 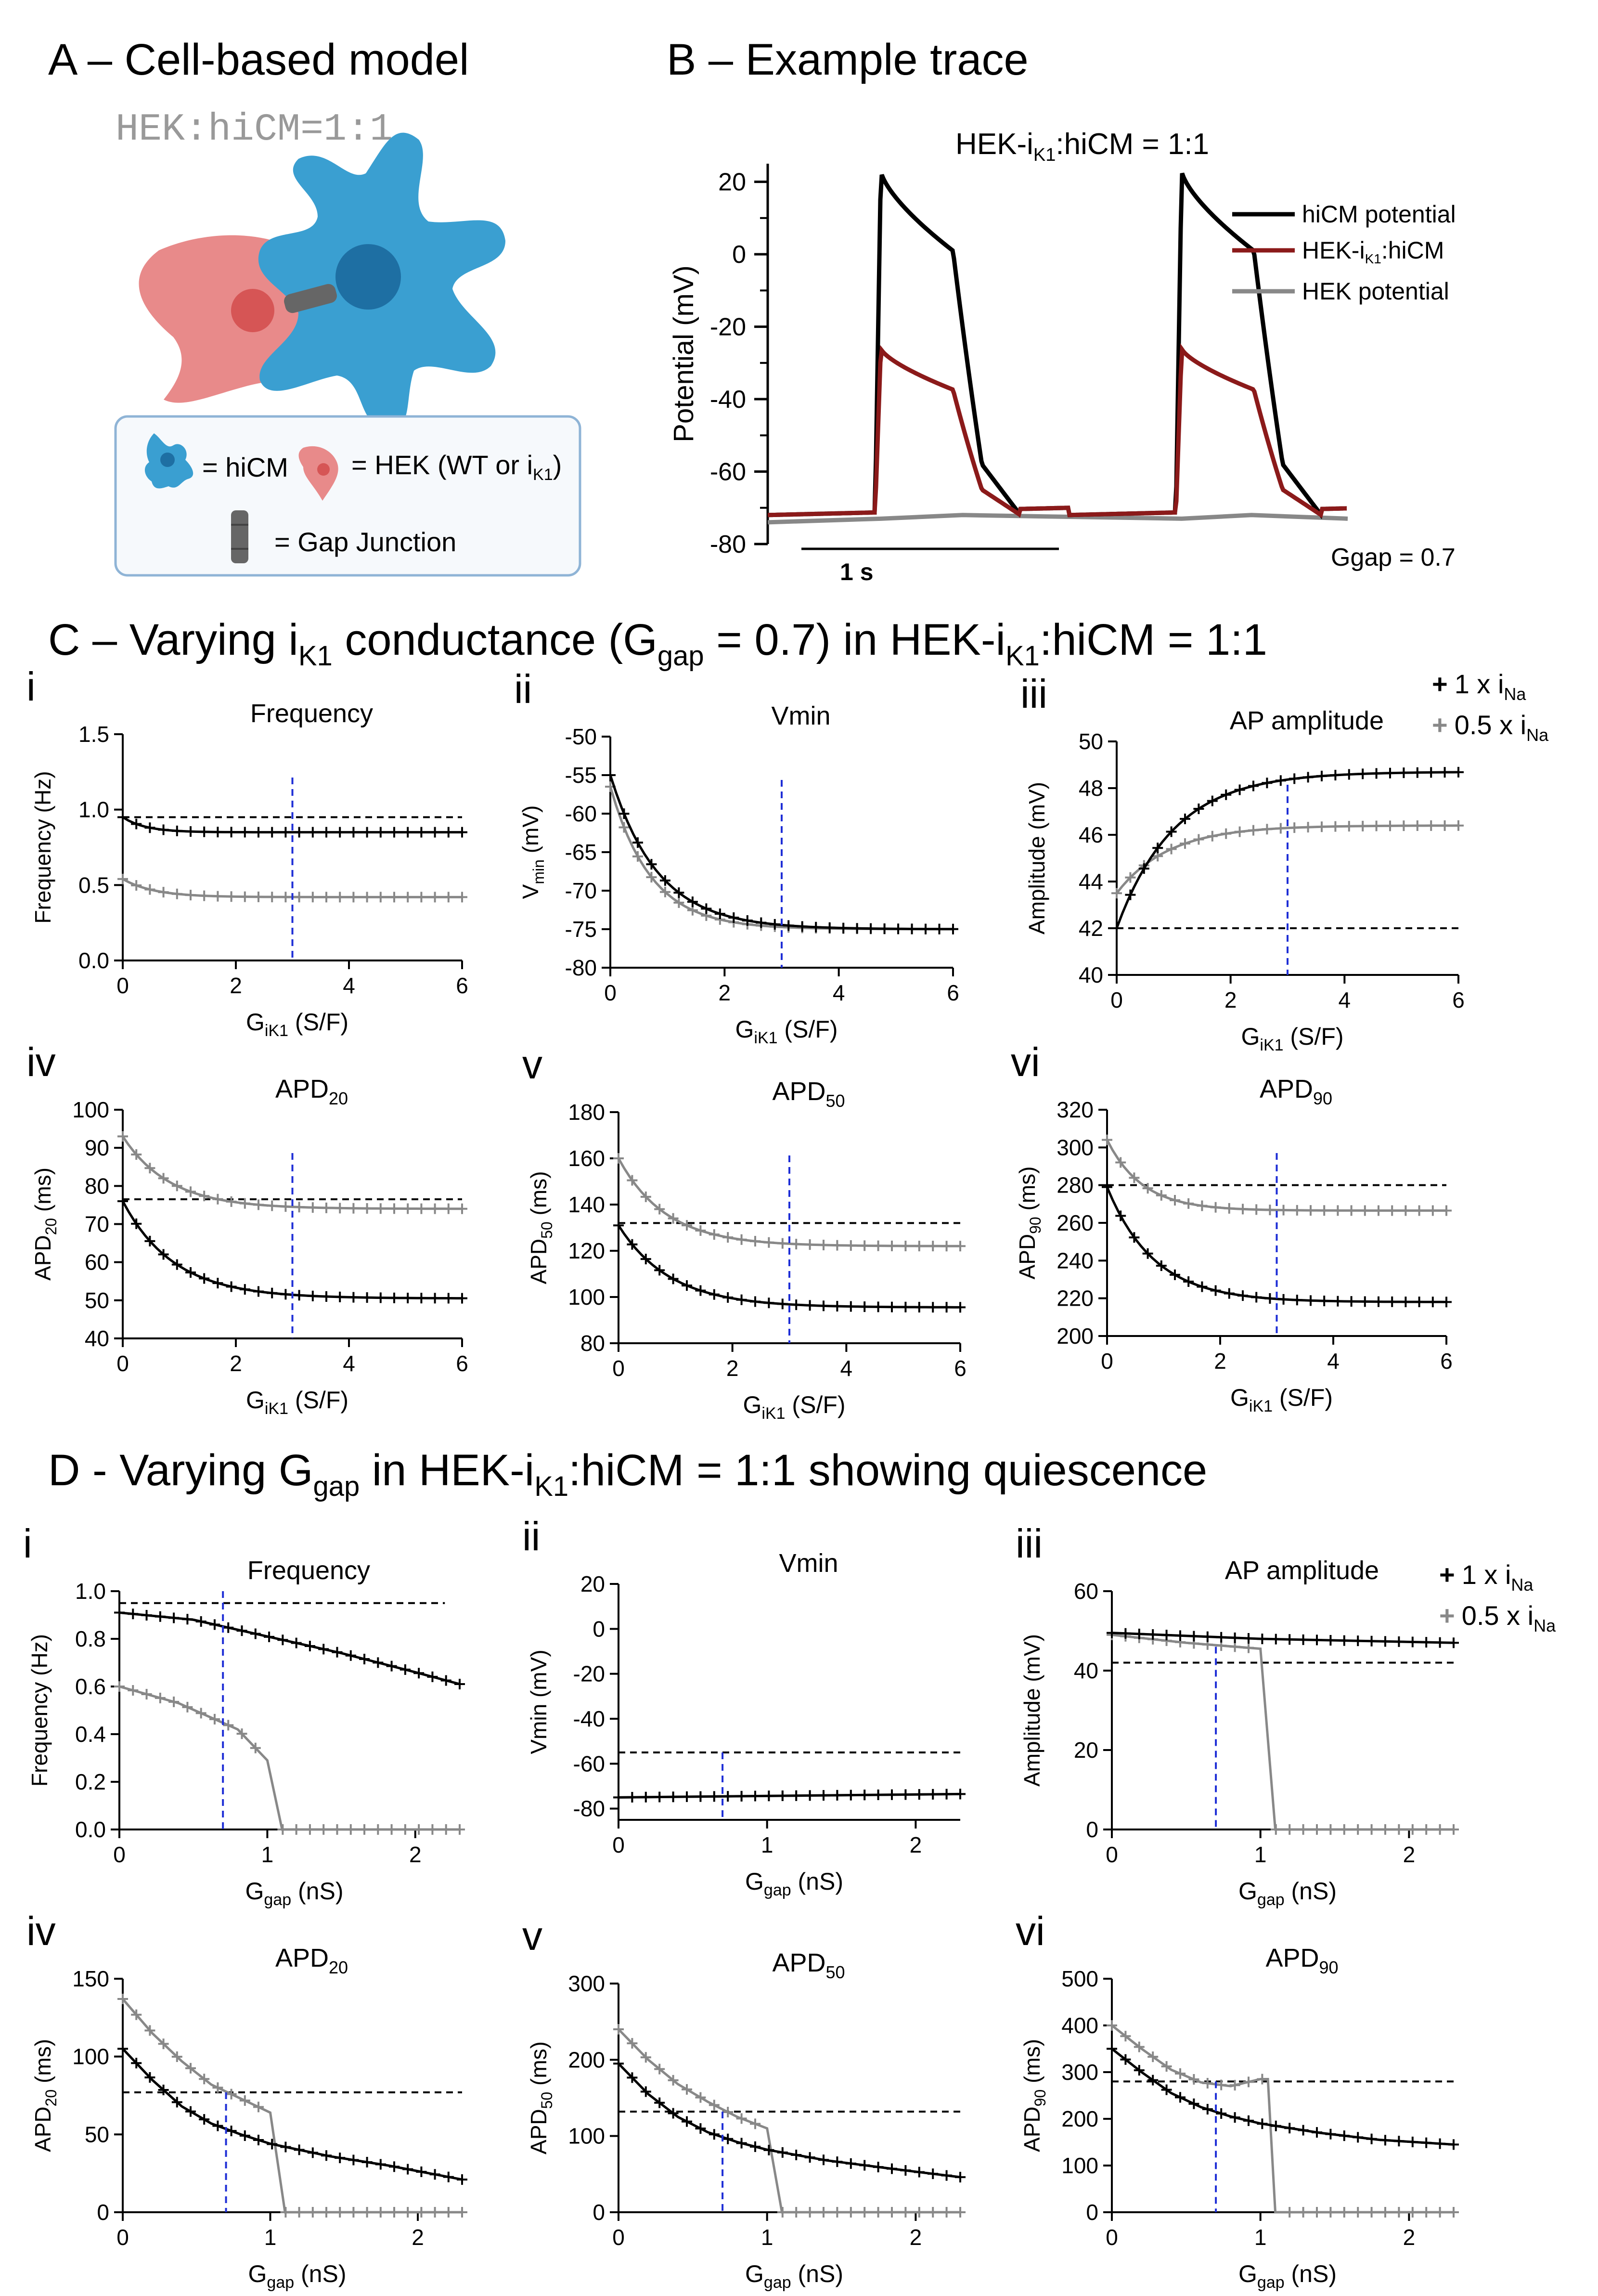 I want to click on y-tick-label: 0.2, so click(x=90, y=1782).